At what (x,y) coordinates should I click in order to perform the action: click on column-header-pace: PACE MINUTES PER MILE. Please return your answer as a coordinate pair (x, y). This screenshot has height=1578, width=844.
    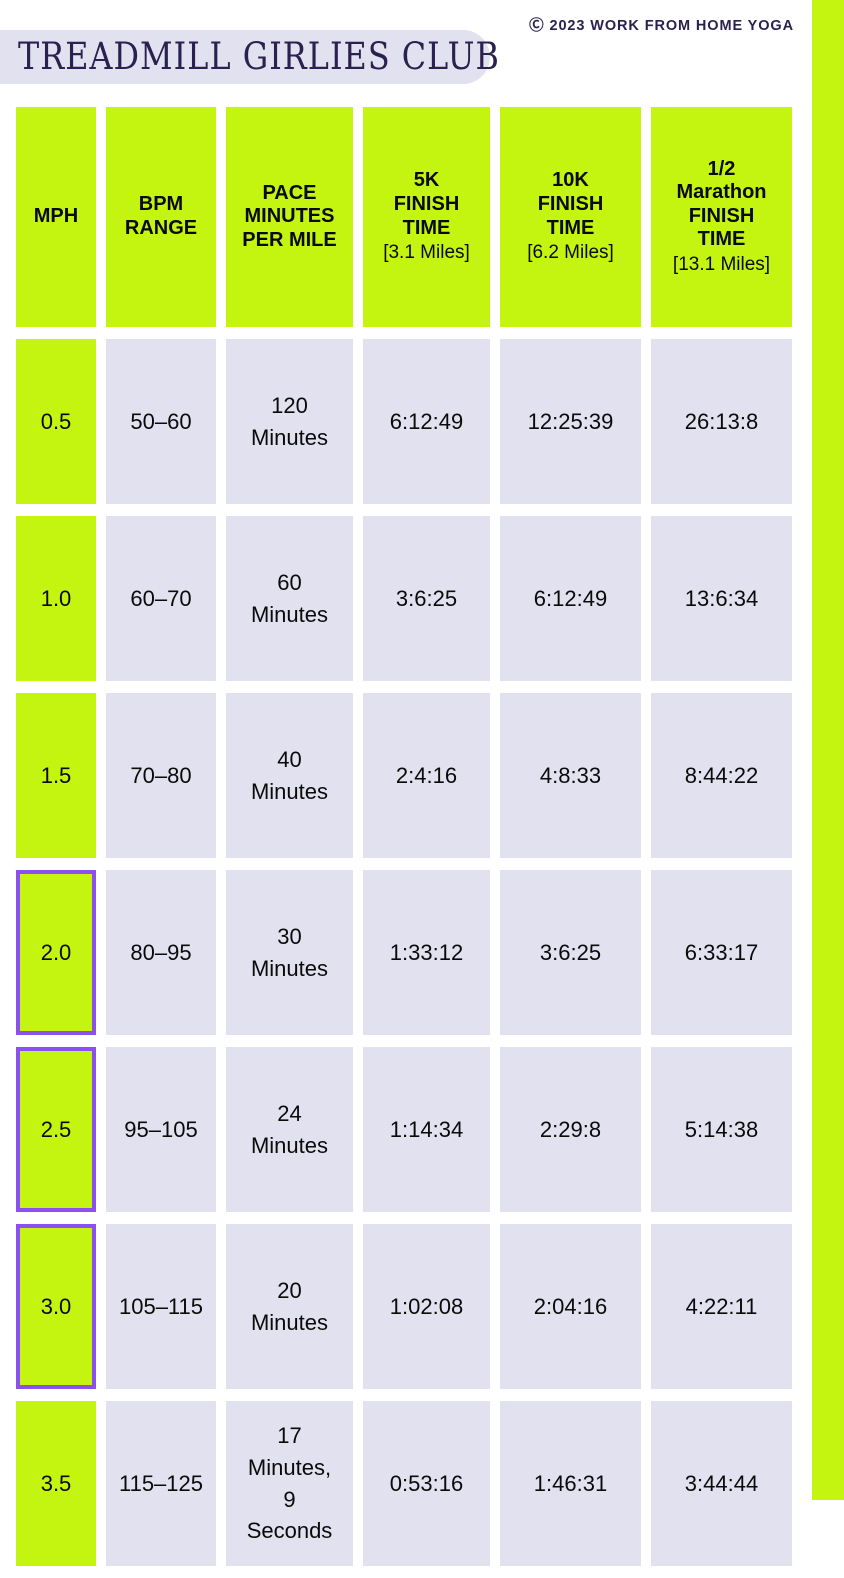
    Looking at the image, I should click on (289, 217).